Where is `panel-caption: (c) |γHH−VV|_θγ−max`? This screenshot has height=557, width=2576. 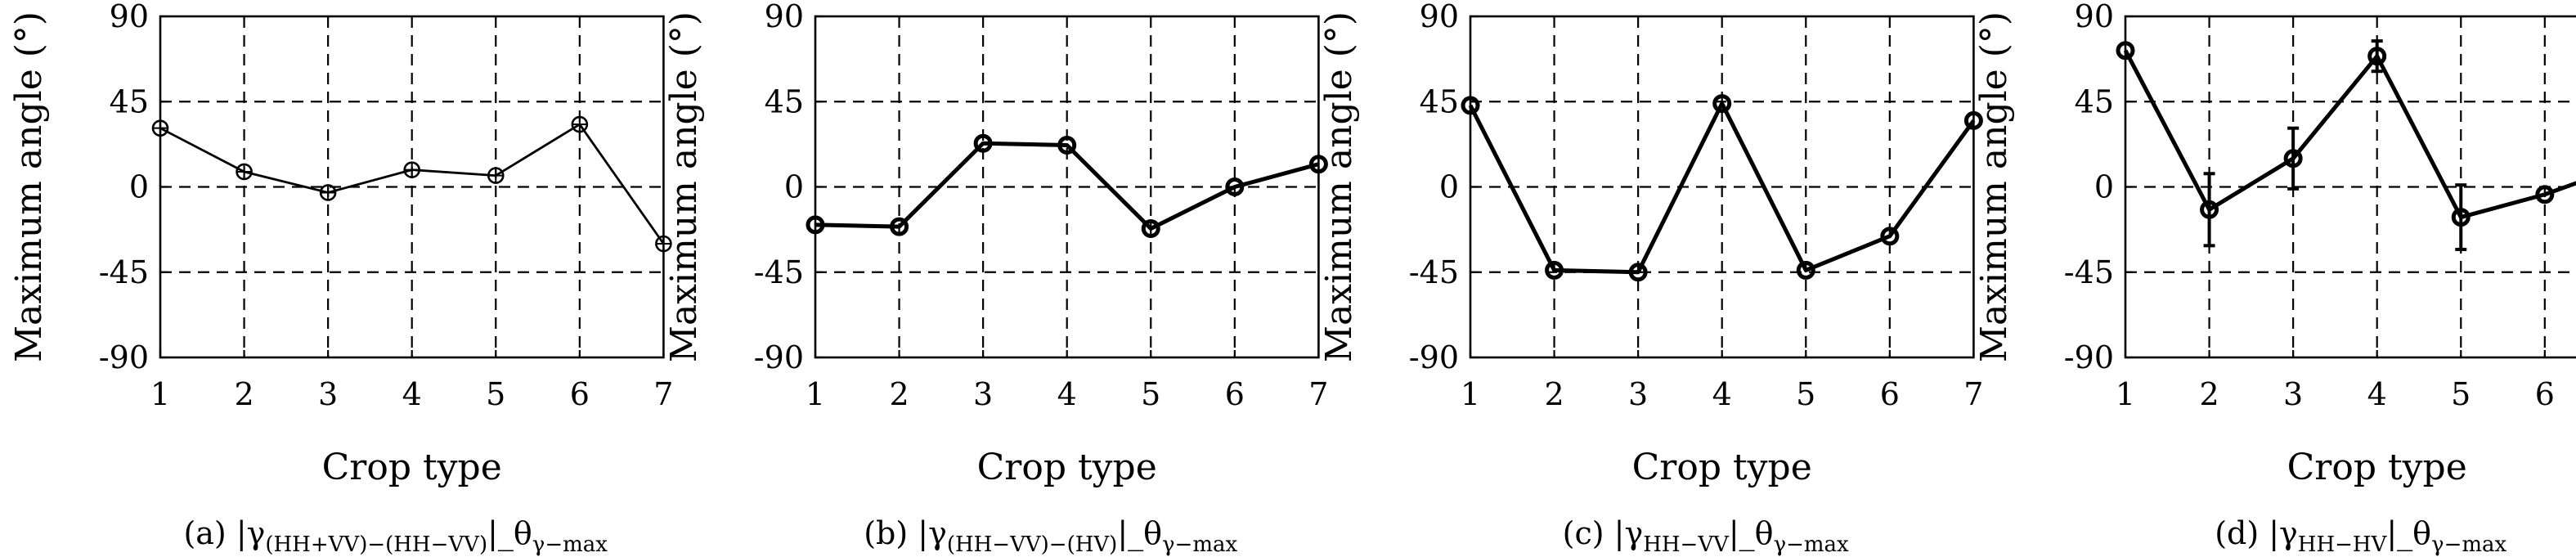
panel-caption: (c) |γHH−VV|_θγ−max is located at coordinates (1706, 536).